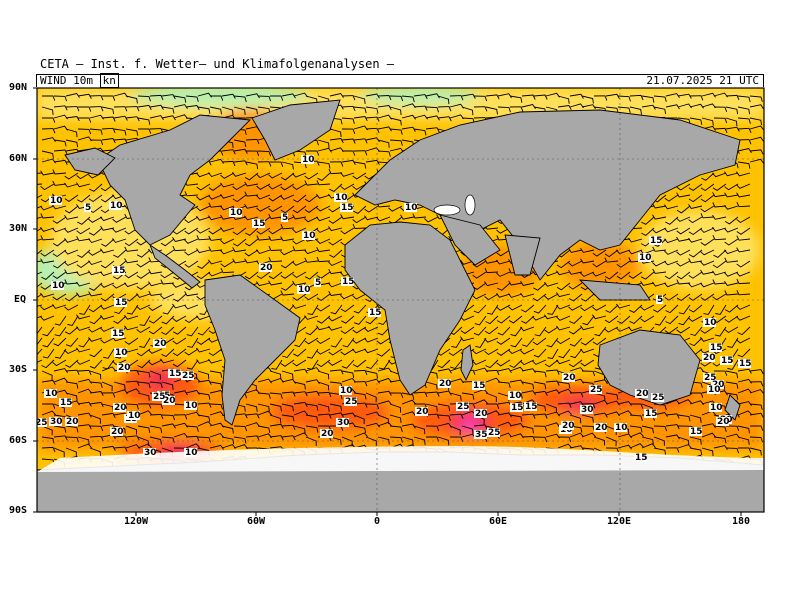 The height and width of the screenshot is (600, 800). What do you see at coordinates (88, 208) in the screenshot?
I see `speed-label-0: 5` at bounding box center [88, 208].